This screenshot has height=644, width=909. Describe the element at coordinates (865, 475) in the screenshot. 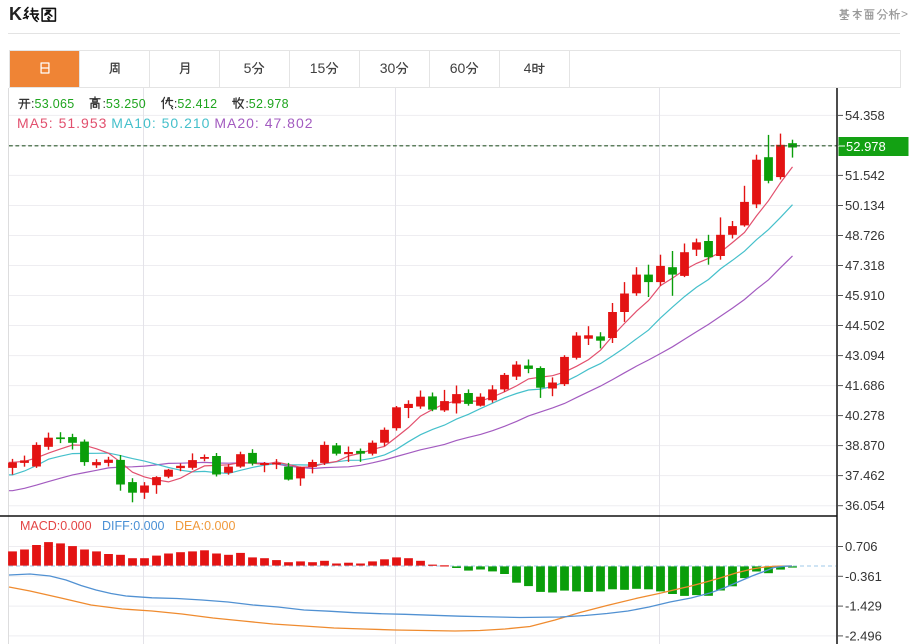

I see `svg-text: 37.462` at that location.